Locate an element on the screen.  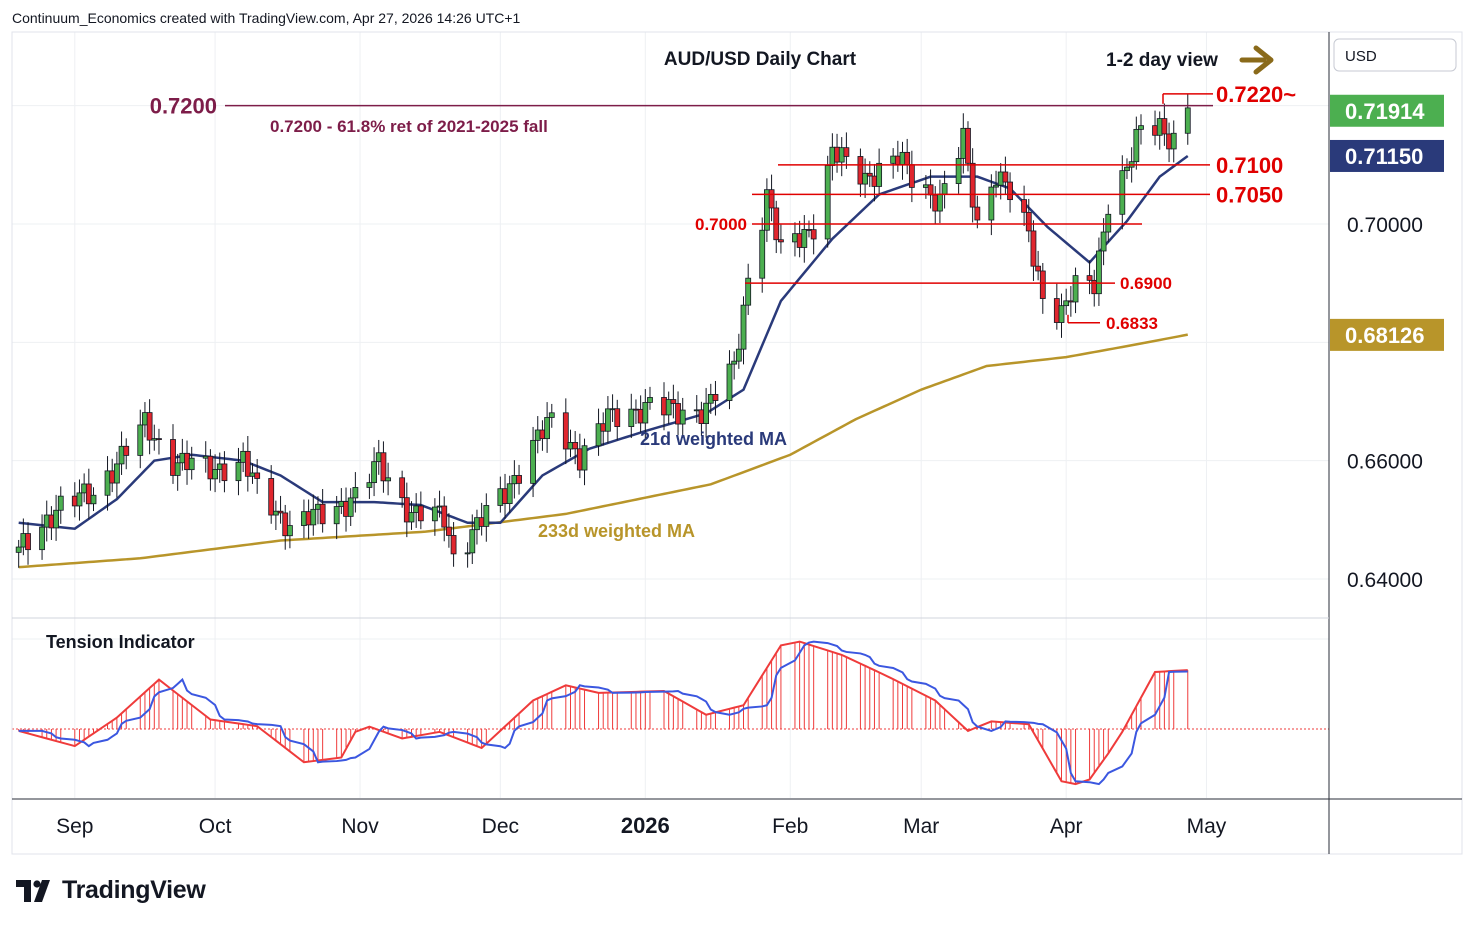
y-tick-label: 0.66000 is located at coordinates (1385, 462).